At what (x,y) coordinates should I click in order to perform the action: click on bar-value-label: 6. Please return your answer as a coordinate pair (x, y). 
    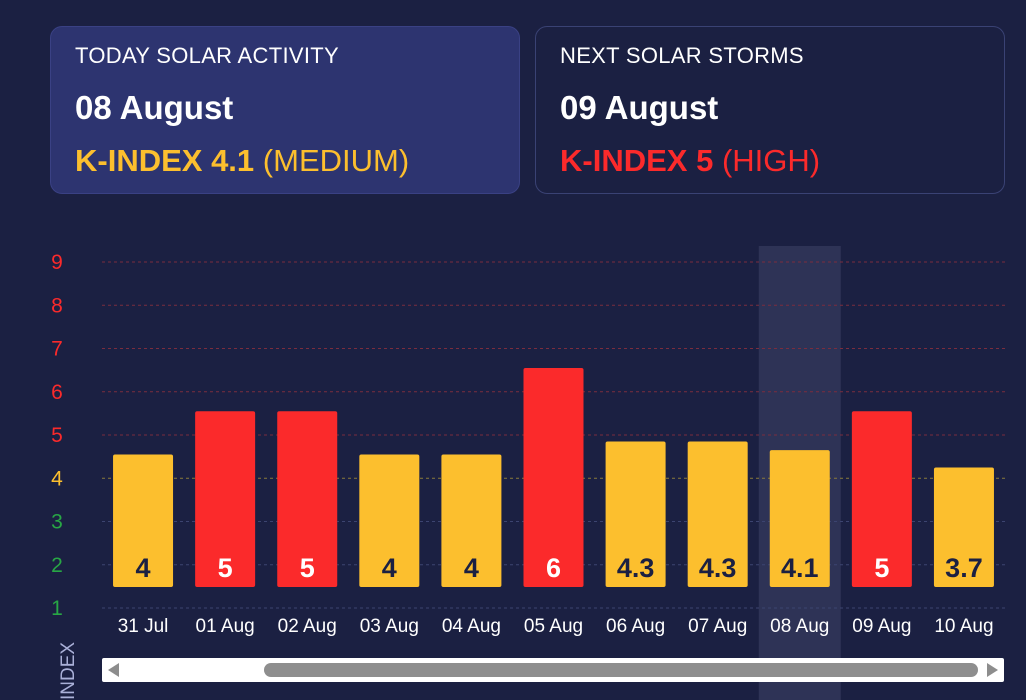
    Looking at the image, I should click on (553, 568).